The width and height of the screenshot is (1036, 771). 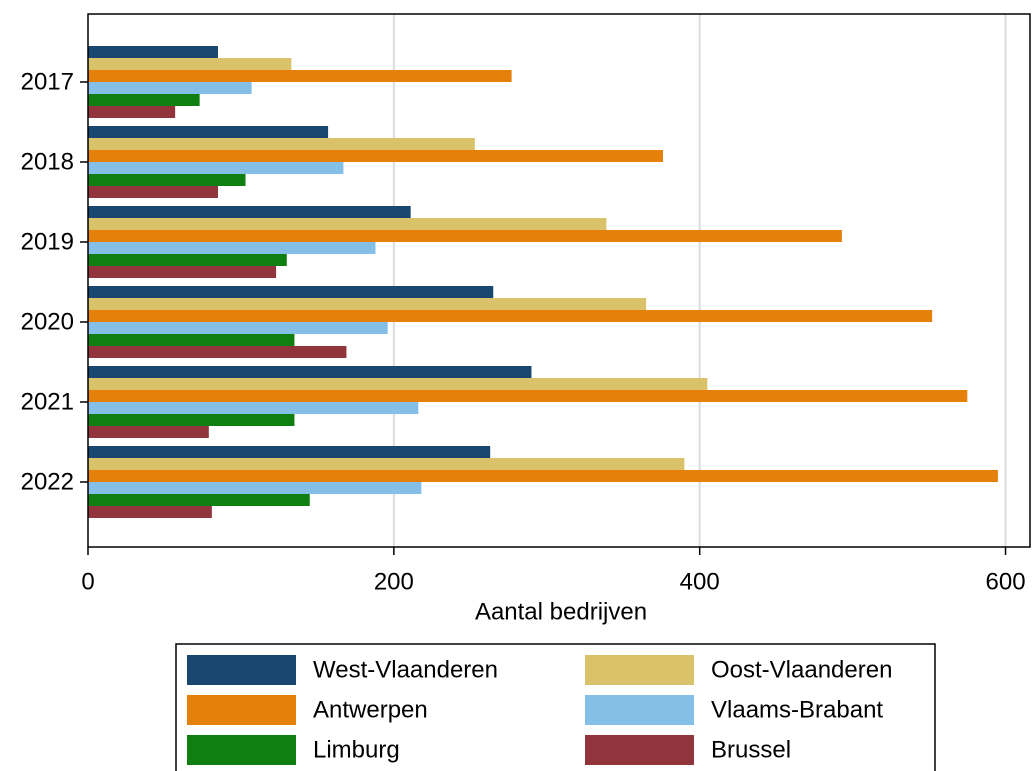 I want to click on x-tick-label: 200, so click(x=394, y=581).